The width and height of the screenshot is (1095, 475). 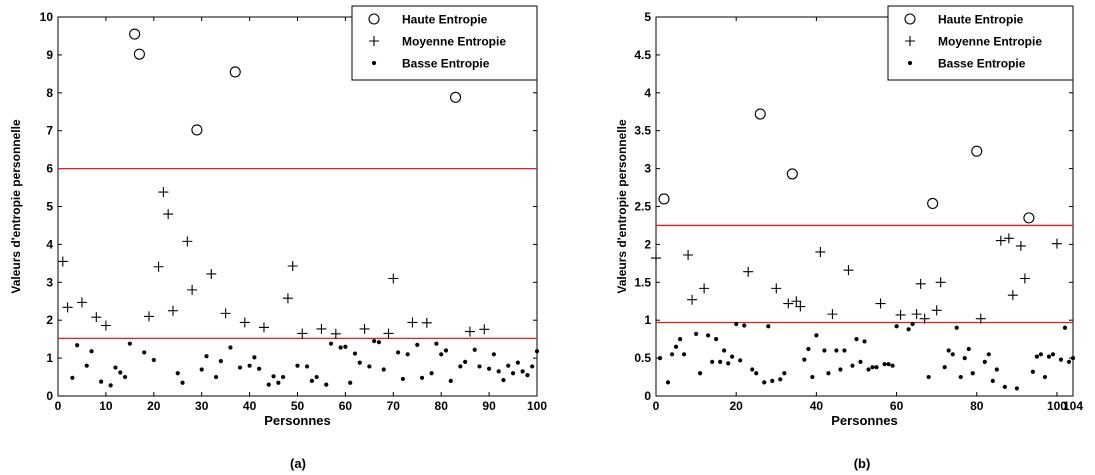 I want to click on legend-marker-circle, so click(x=910, y=19).